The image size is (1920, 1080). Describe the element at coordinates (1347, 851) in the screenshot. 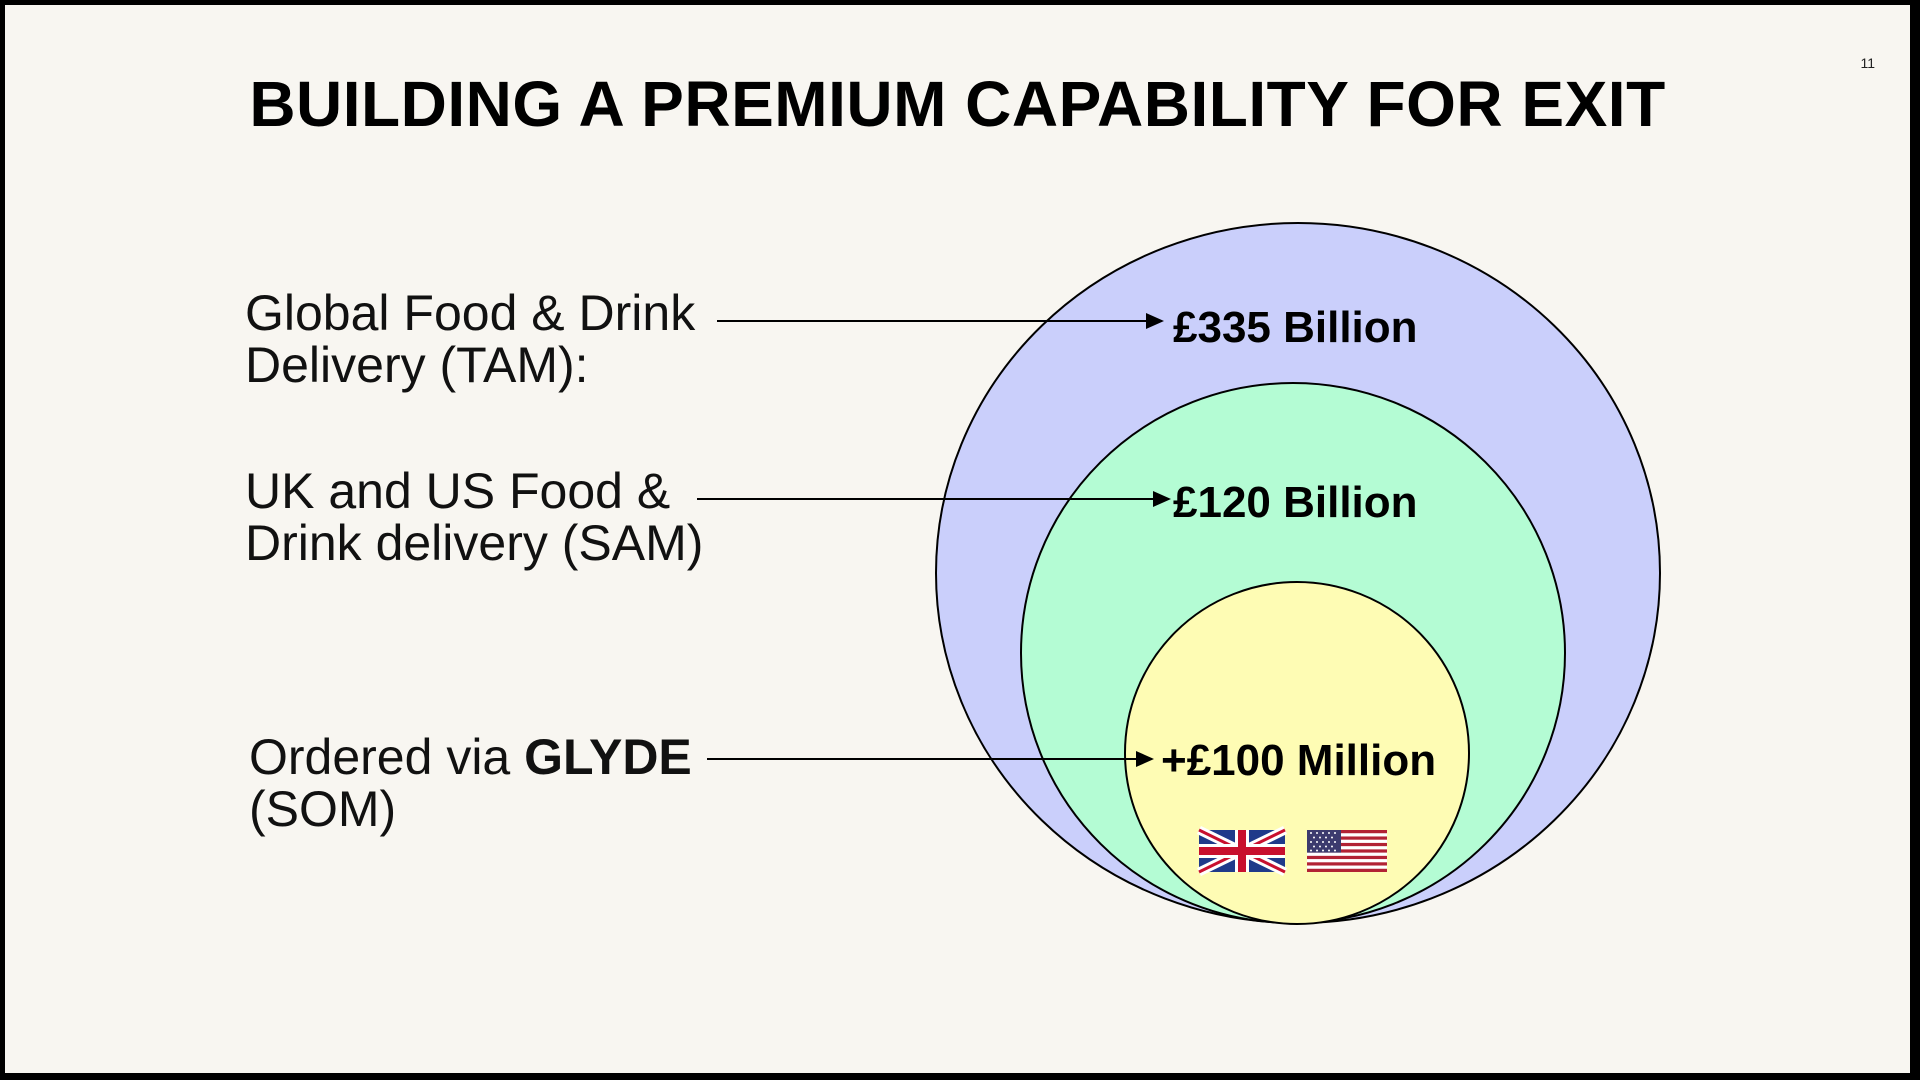

I see `us-flag-icon` at that location.